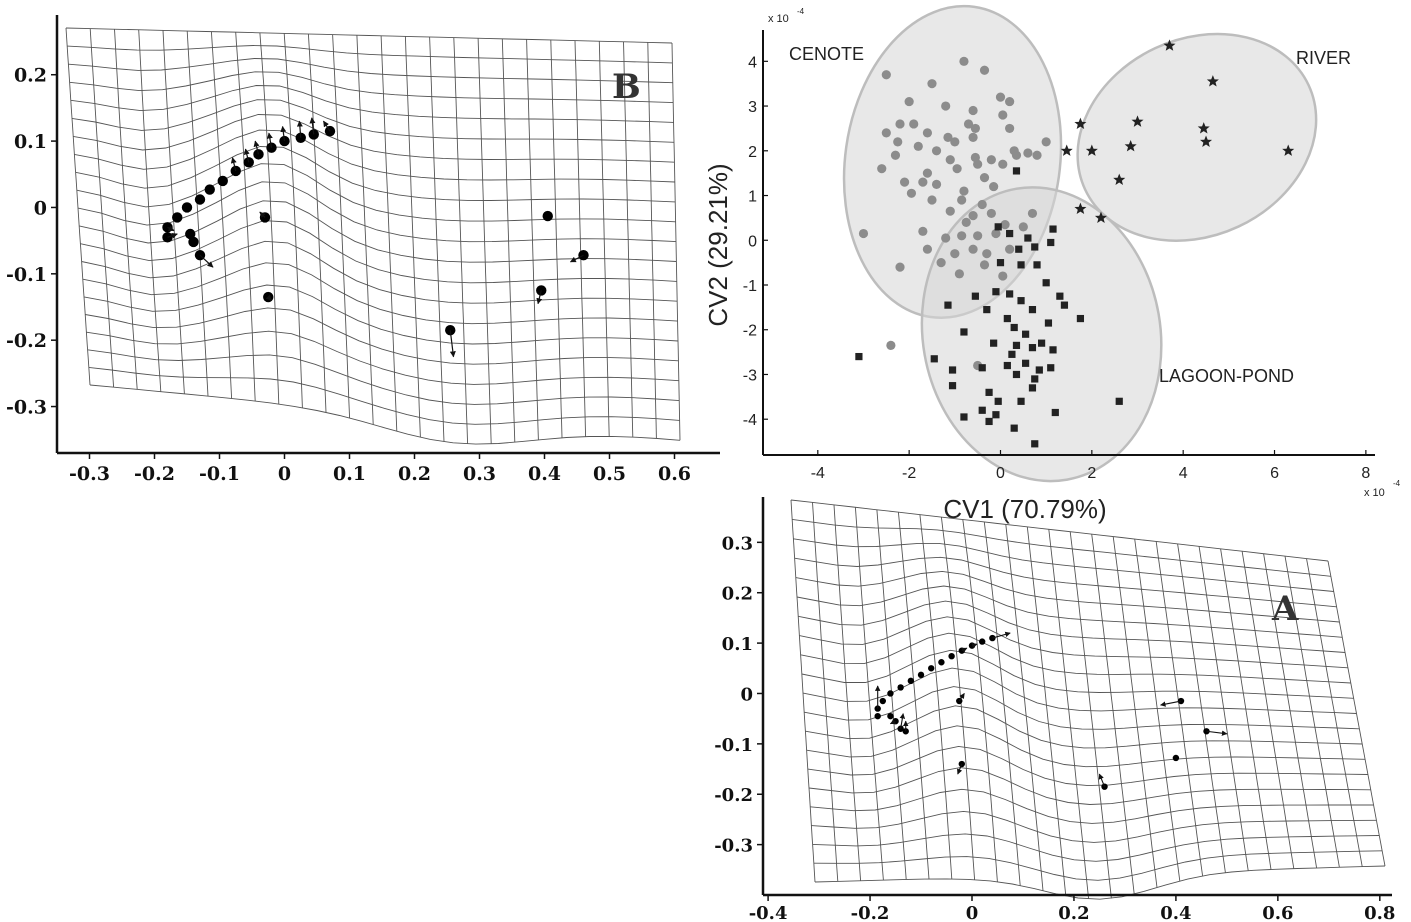  I want to click on river-point, so click(1066, 150).